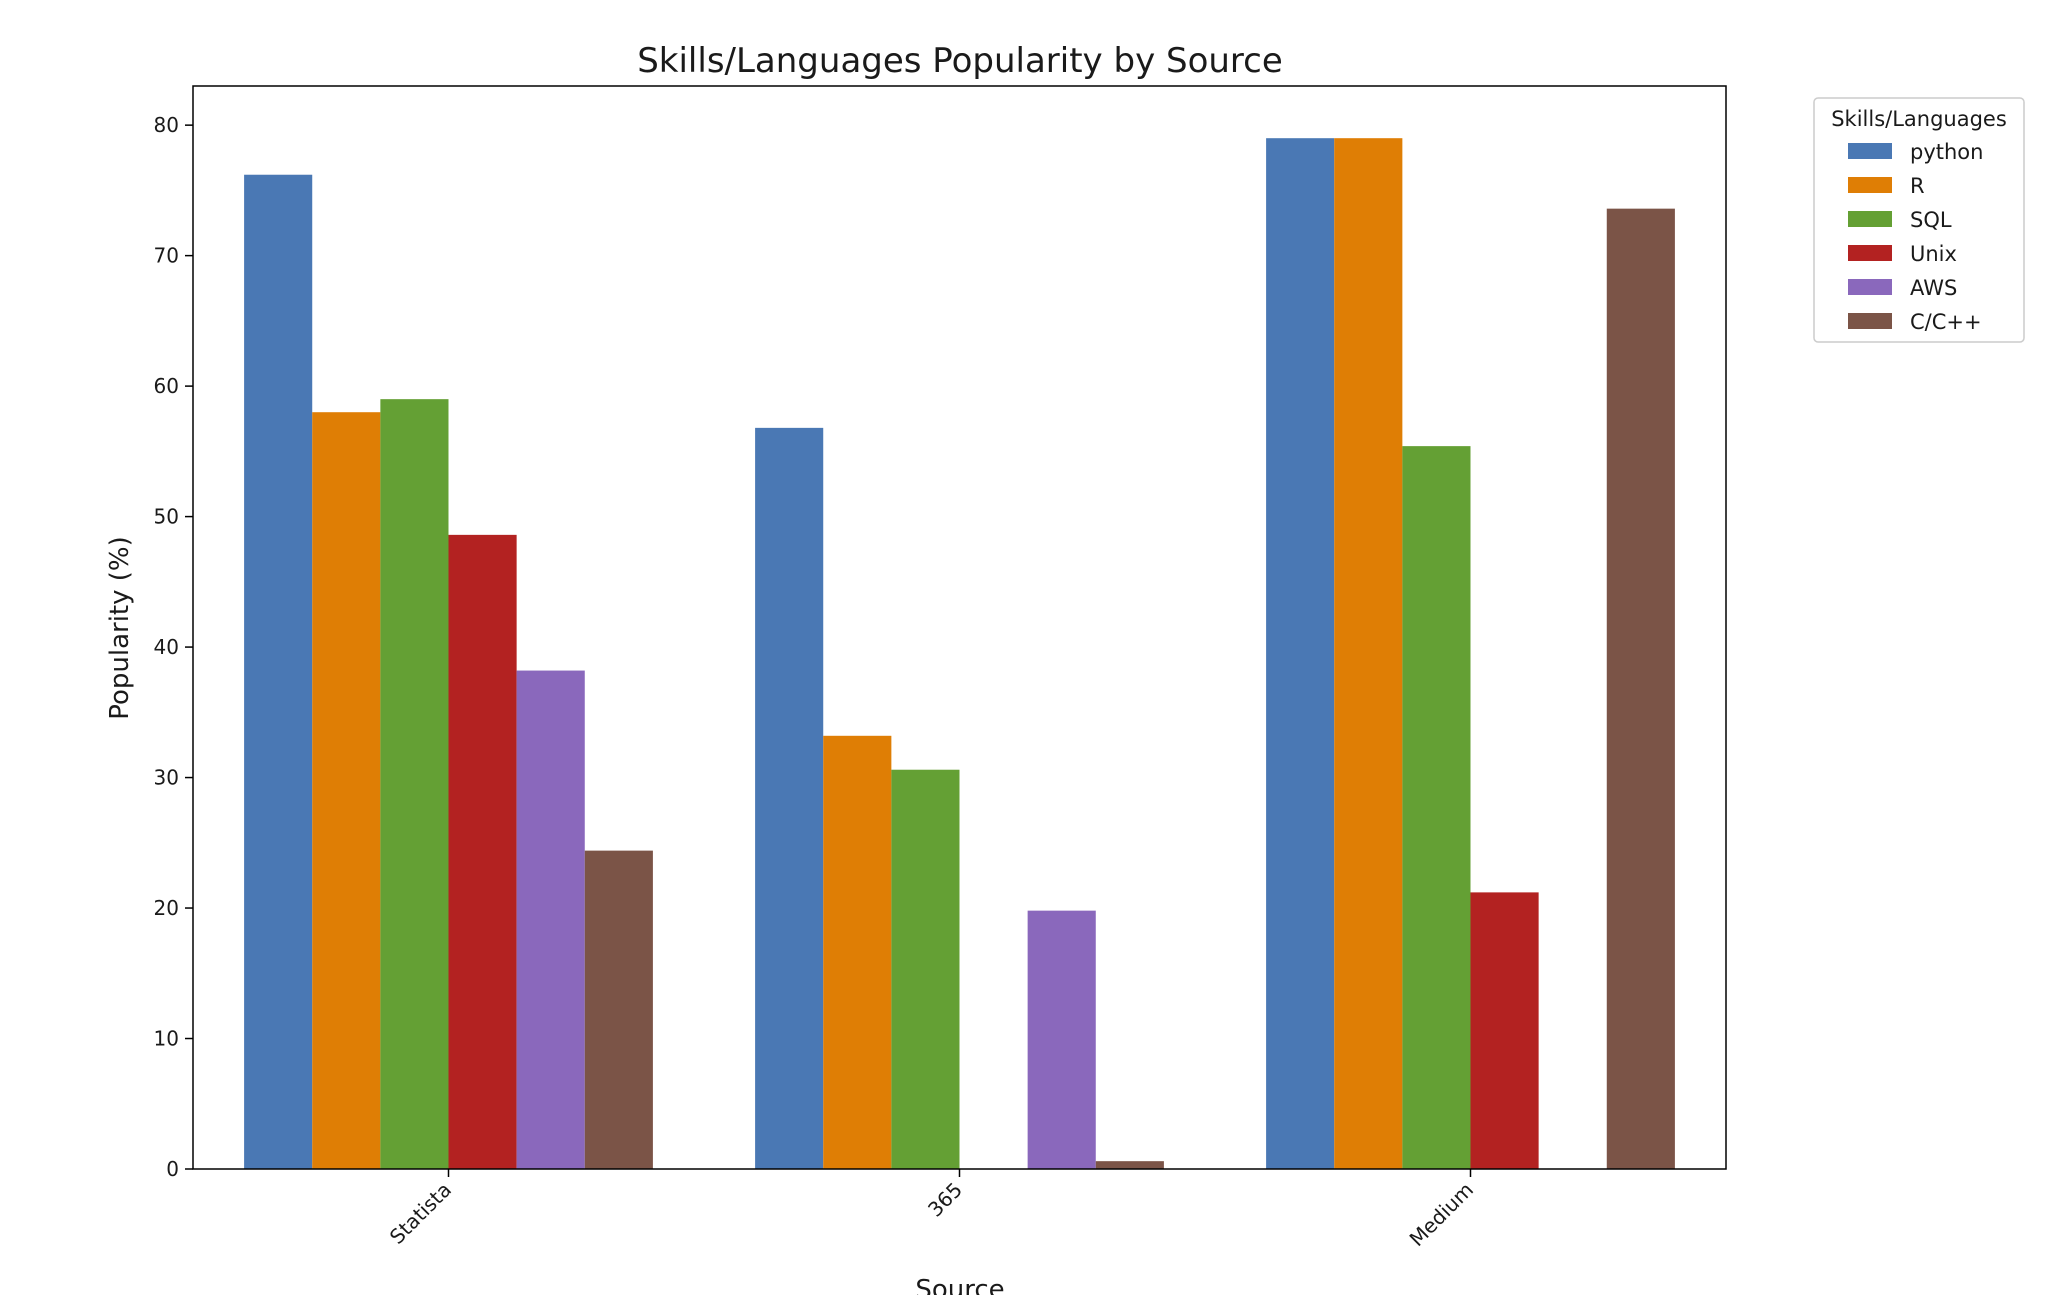 The image size is (2058, 1295). I want to click on bar-unix-statista, so click(482, 851).